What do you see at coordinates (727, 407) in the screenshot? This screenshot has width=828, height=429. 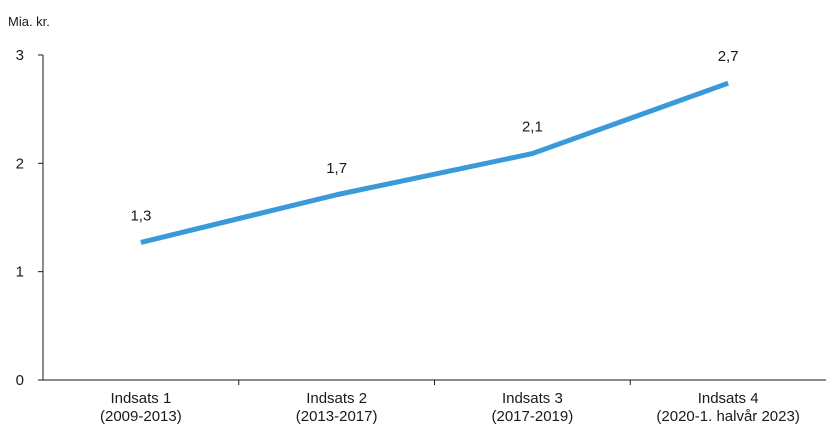 I see `x-tick-label: Indsats 4 (2020-1. halvår 2023)` at bounding box center [727, 407].